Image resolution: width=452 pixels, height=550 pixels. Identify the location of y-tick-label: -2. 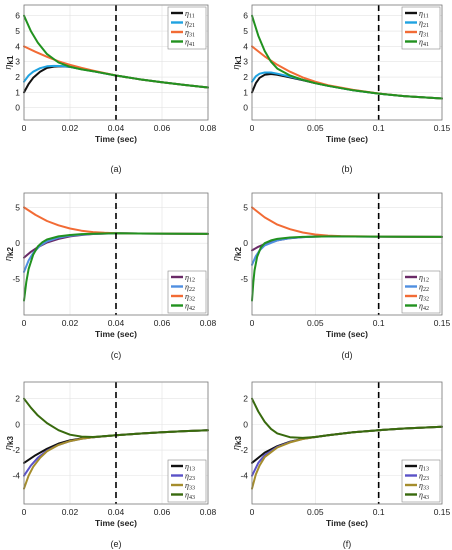
(244, 450).